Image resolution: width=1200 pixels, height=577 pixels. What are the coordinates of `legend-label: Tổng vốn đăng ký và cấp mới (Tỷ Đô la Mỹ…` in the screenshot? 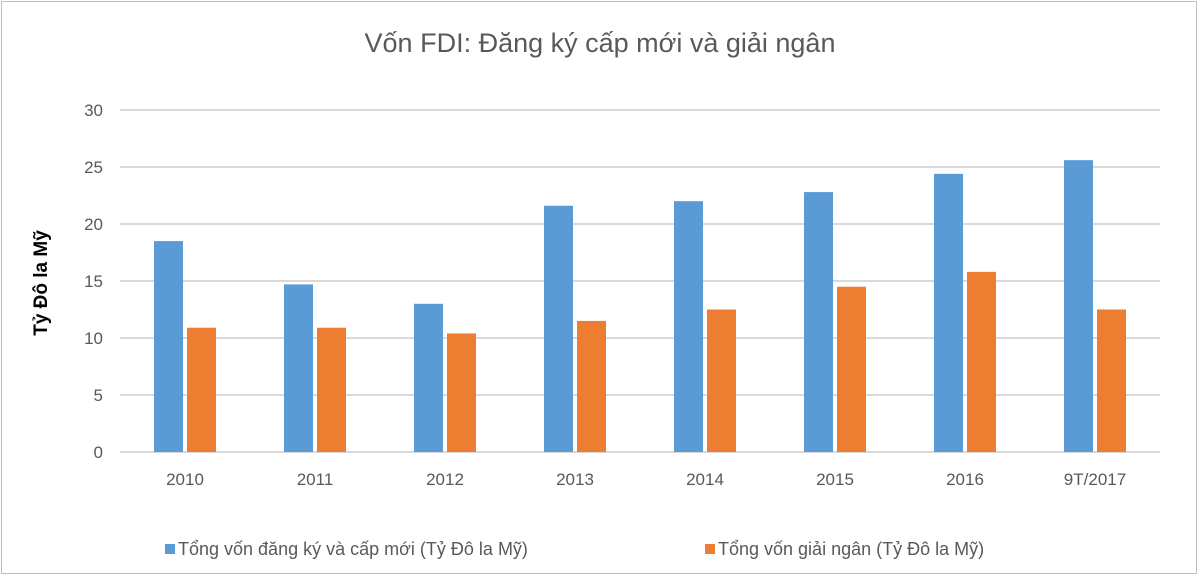 It's located at (353, 549).